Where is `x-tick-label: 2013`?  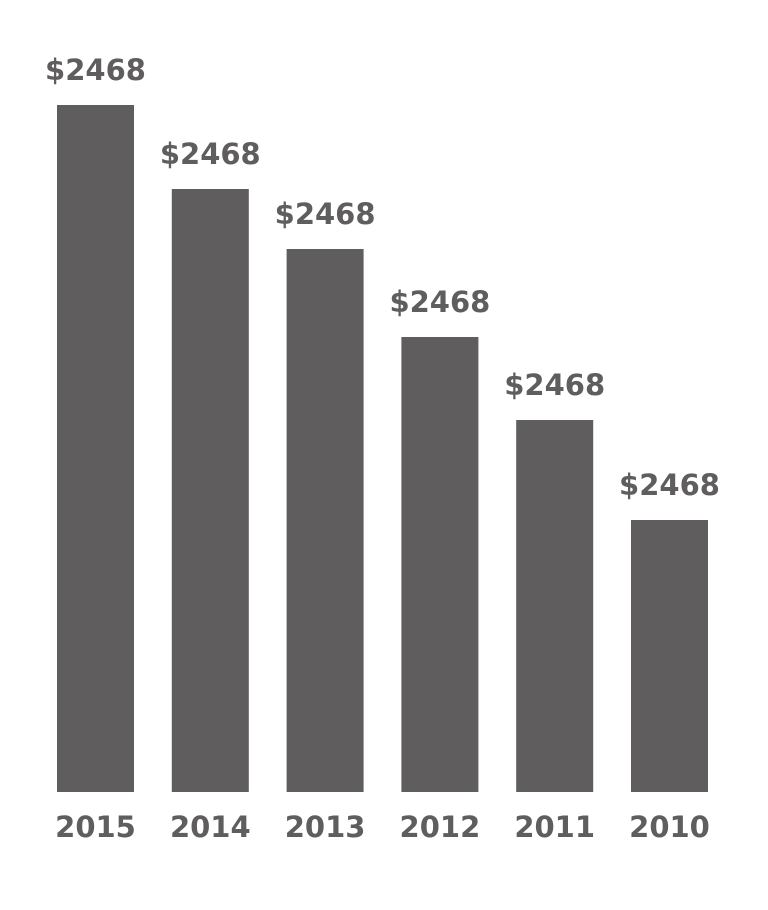 x-tick-label: 2013 is located at coordinates (325, 827).